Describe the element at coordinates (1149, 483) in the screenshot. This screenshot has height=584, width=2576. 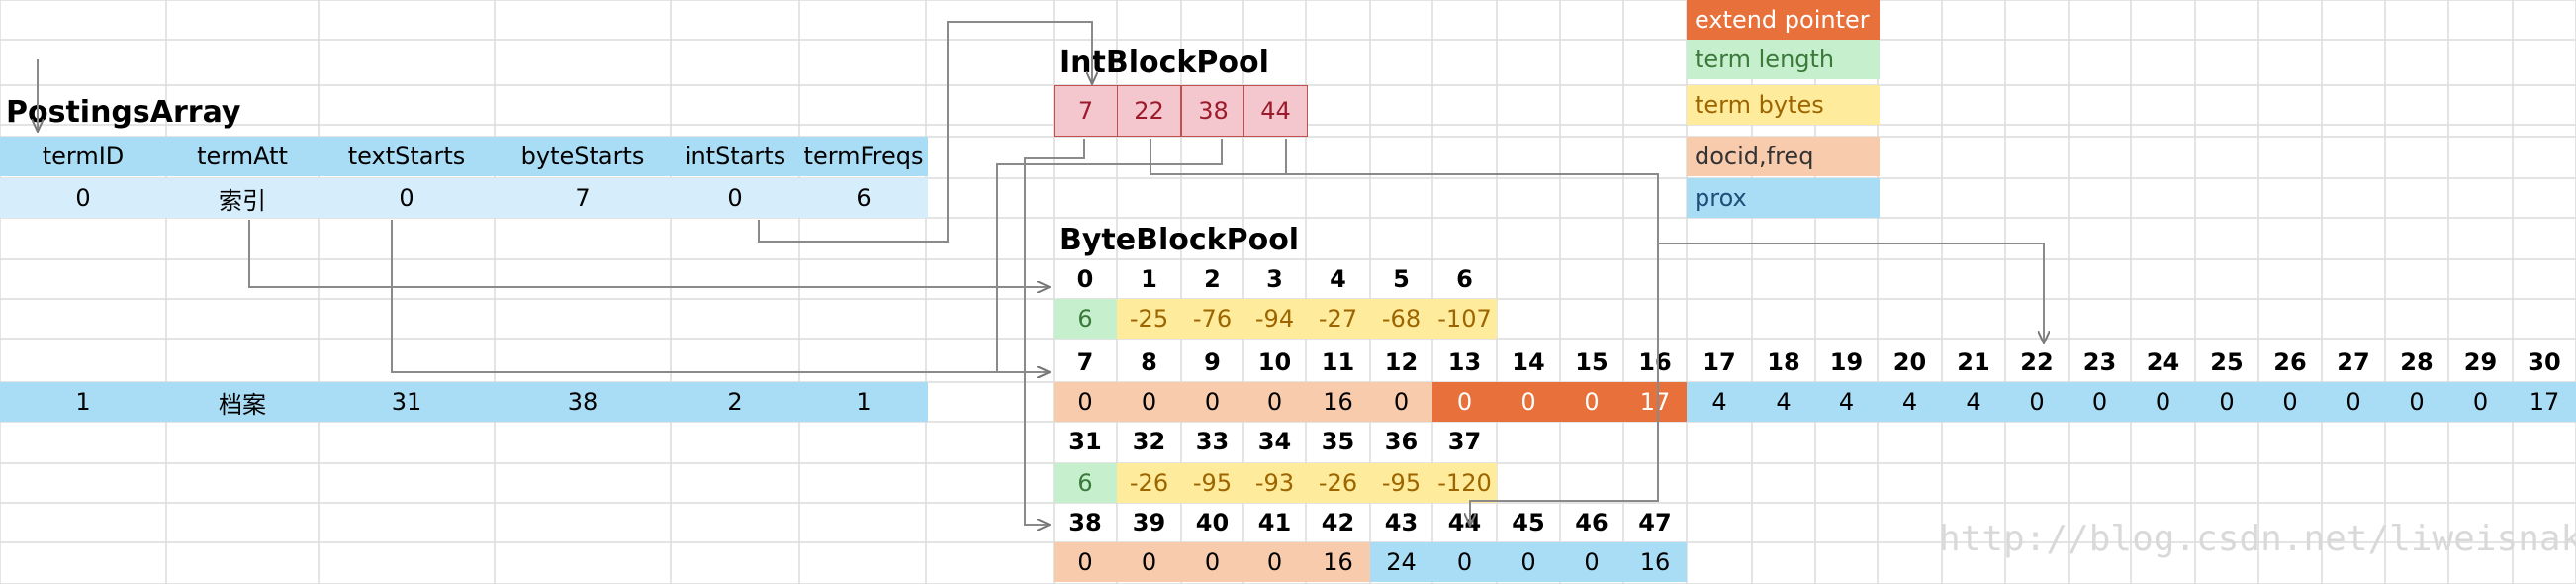
I see `byte-value-cell: -26` at that location.